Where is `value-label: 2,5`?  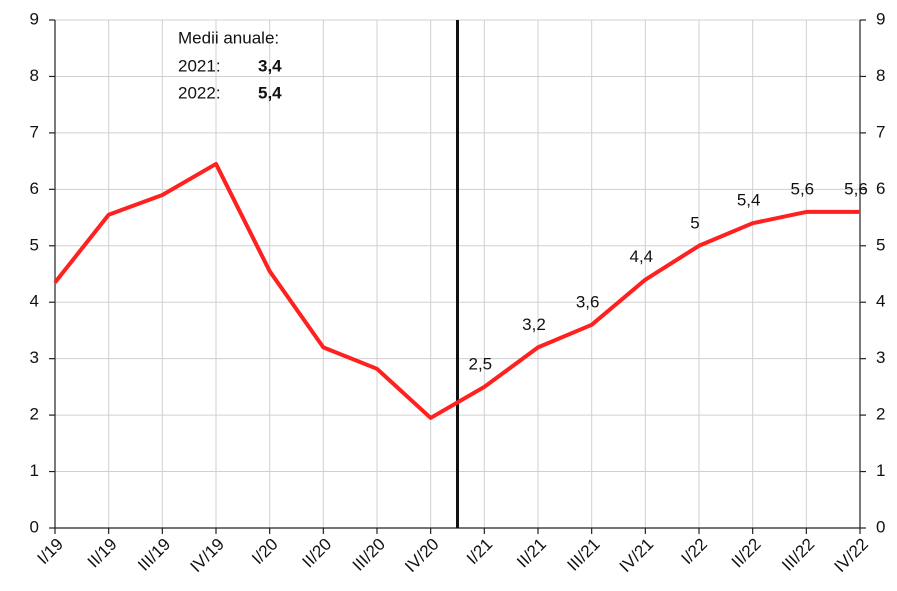 value-label: 2,5 is located at coordinates (481, 363).